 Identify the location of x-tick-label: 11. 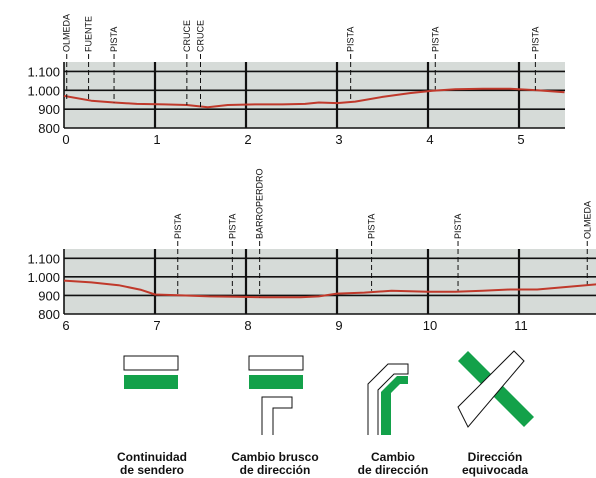
(521, 324).